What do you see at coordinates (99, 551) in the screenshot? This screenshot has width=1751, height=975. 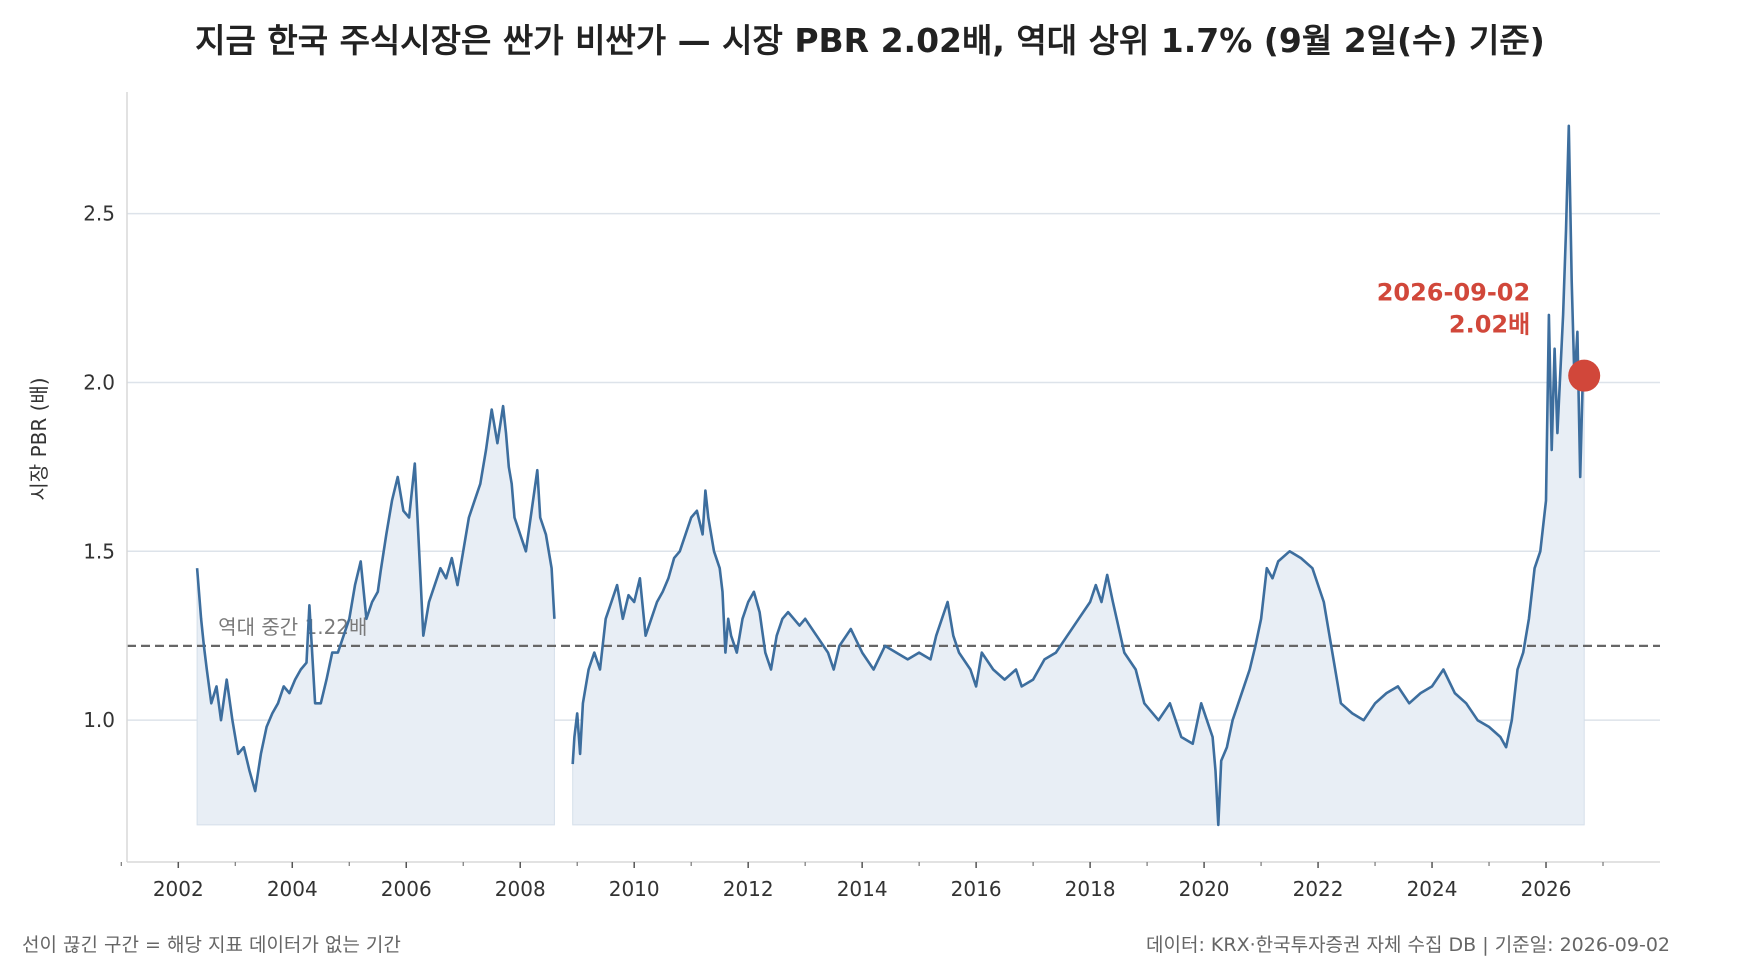 I see `y-tick-label-1: 1.5` at bounding box center [99, 551].